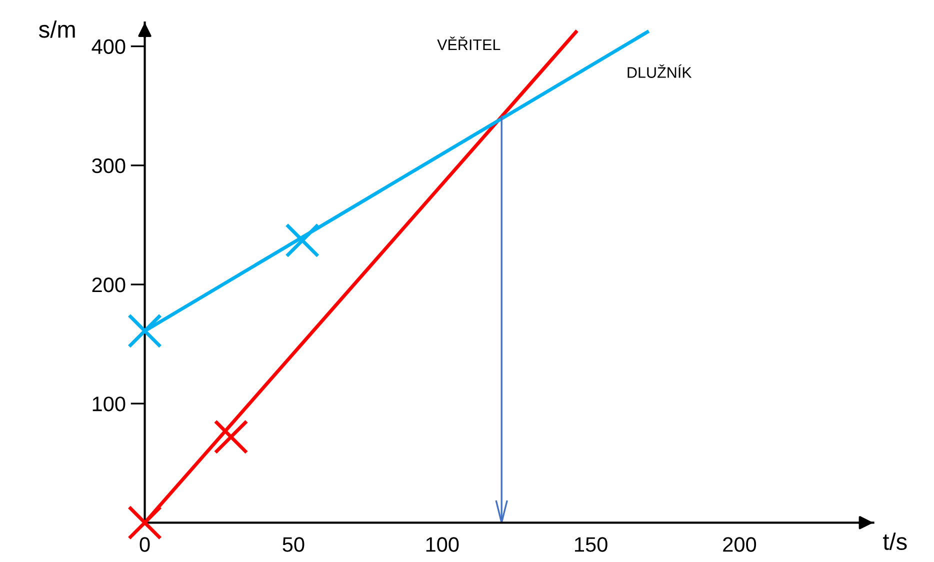 The width and height of the screenshot is (934, 562). Describe the element at coordinates (109, 284) in the screenshot. I see `y-tick-label: 200` at that location.